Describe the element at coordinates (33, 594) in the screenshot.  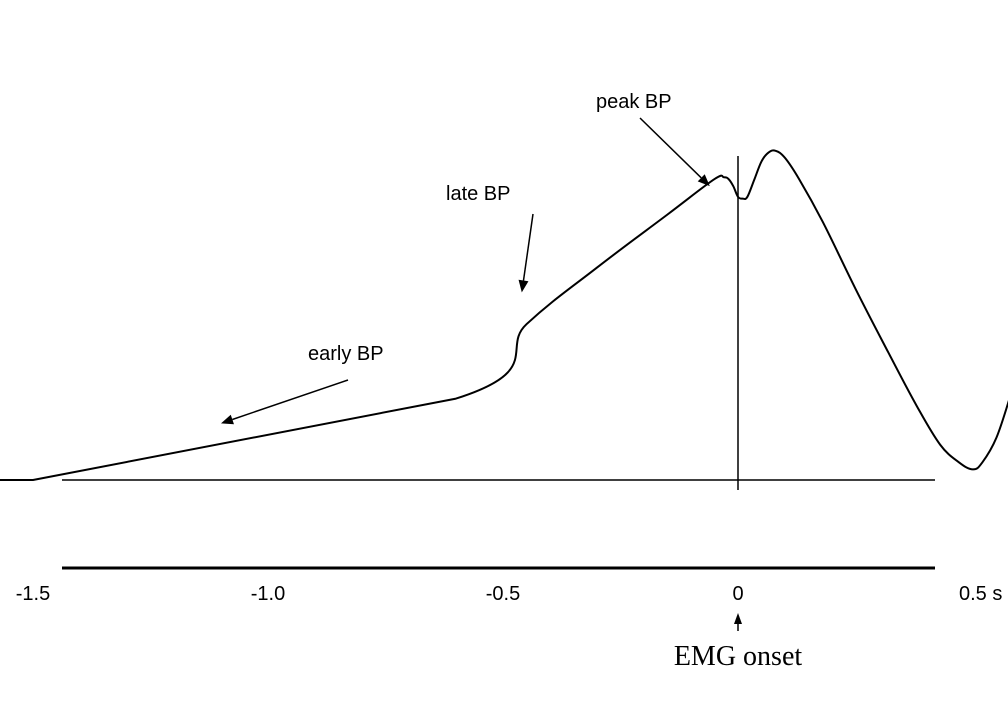
I see `x-tick-label: -1.5` at that location.